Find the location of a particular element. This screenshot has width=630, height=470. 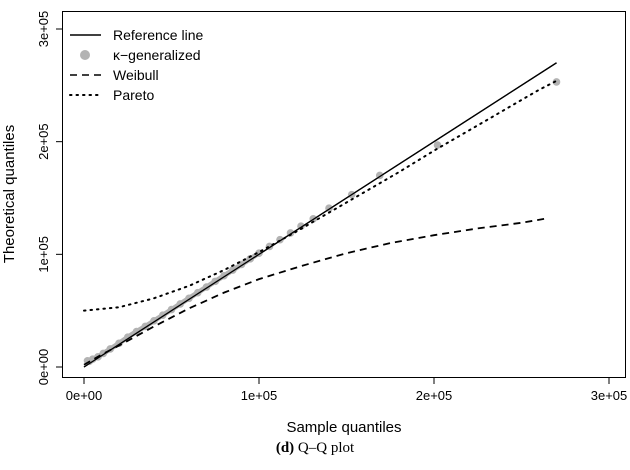

y-tick-label: 3e+05 is located at coordinates (43, 29).